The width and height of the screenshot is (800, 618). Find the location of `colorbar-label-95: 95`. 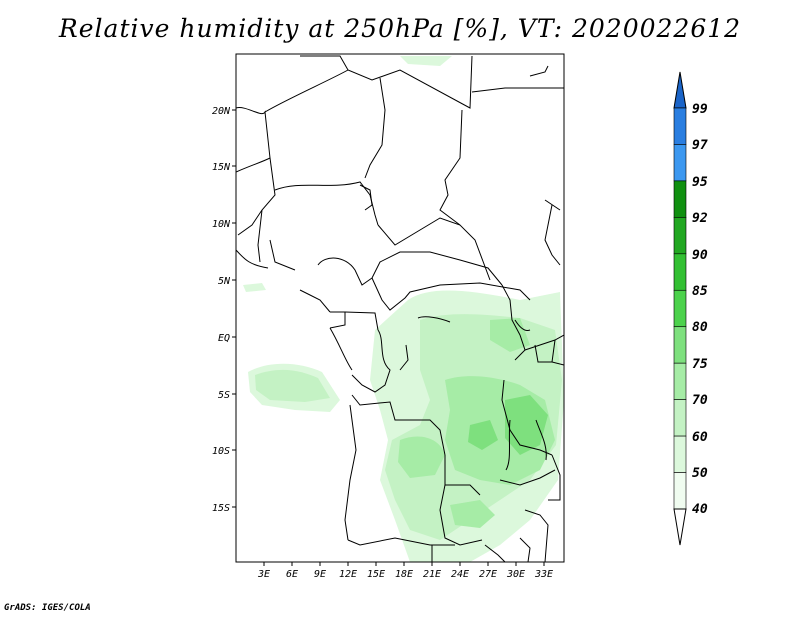

colorbar-label-95: 95 is located at coordinates (700, 182).